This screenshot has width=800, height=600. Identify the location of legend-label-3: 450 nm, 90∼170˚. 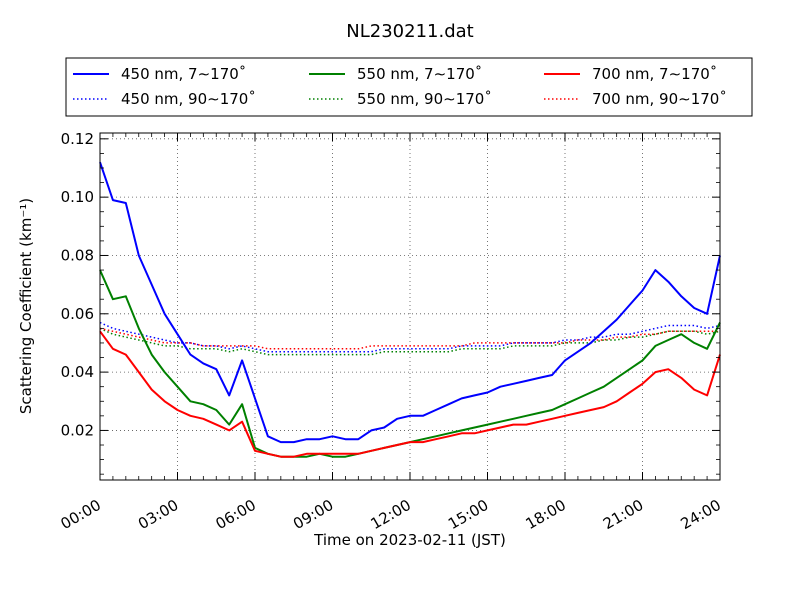
(188, 99).